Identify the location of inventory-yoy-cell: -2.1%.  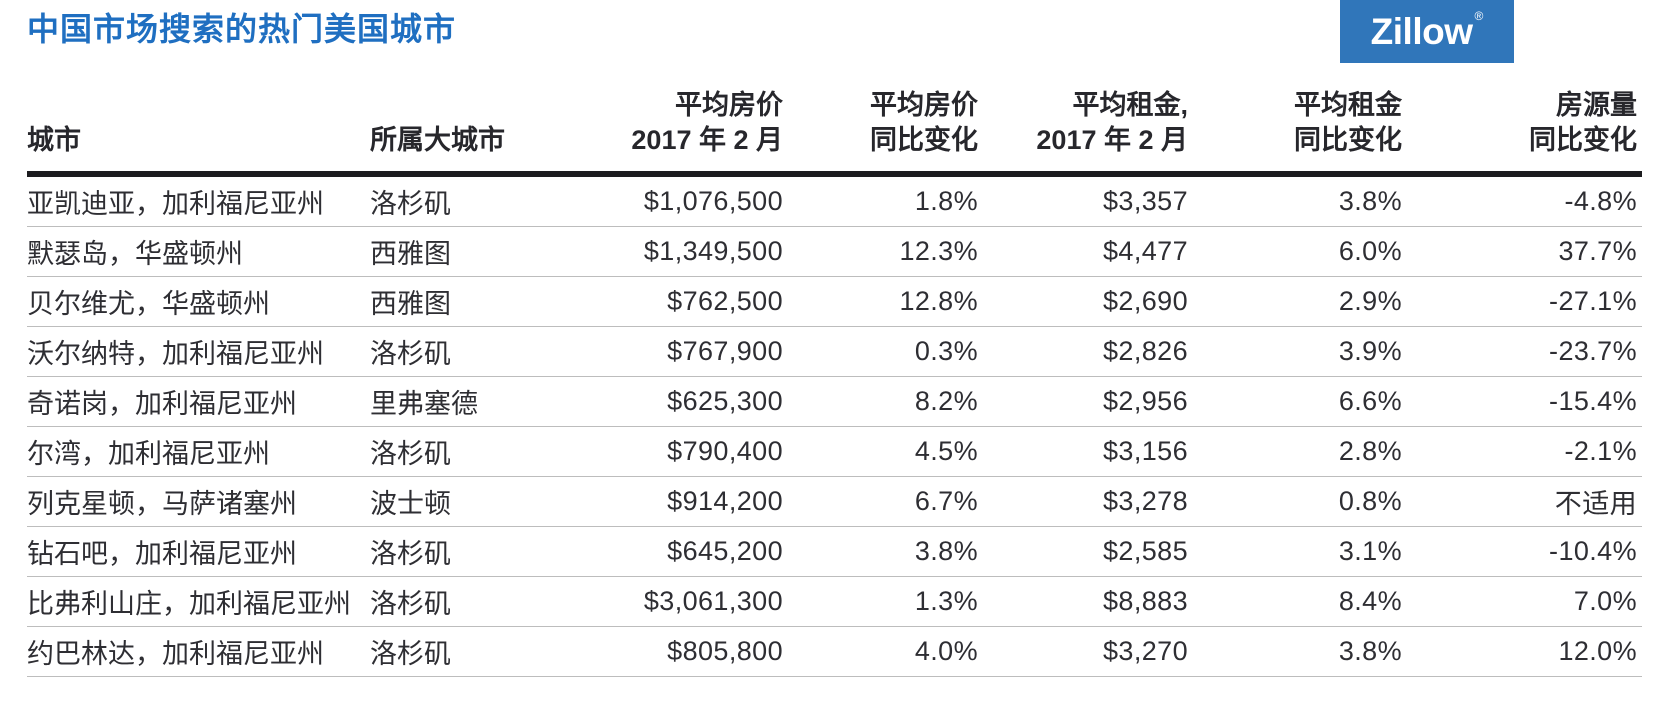
(1522, 451).